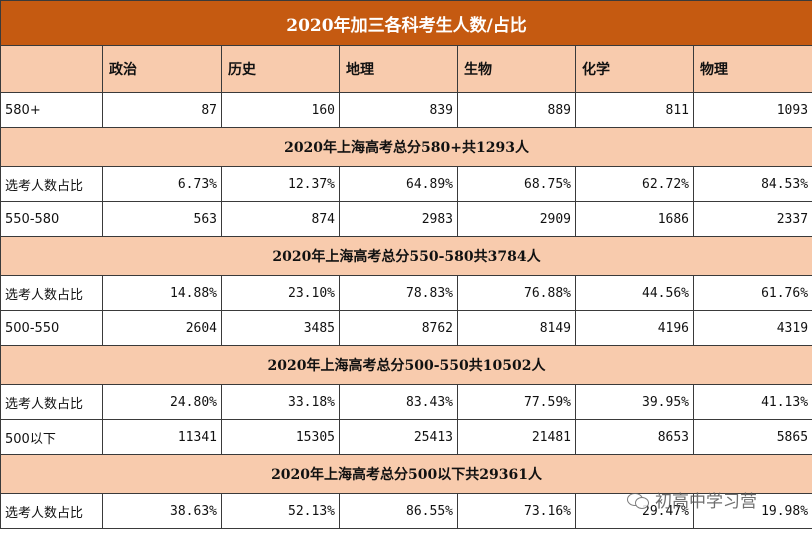 This screenshot has width=812, height=537. I want to click on summary-text: 2020年上海高考总分550-580共3784人, so click(406, 256).